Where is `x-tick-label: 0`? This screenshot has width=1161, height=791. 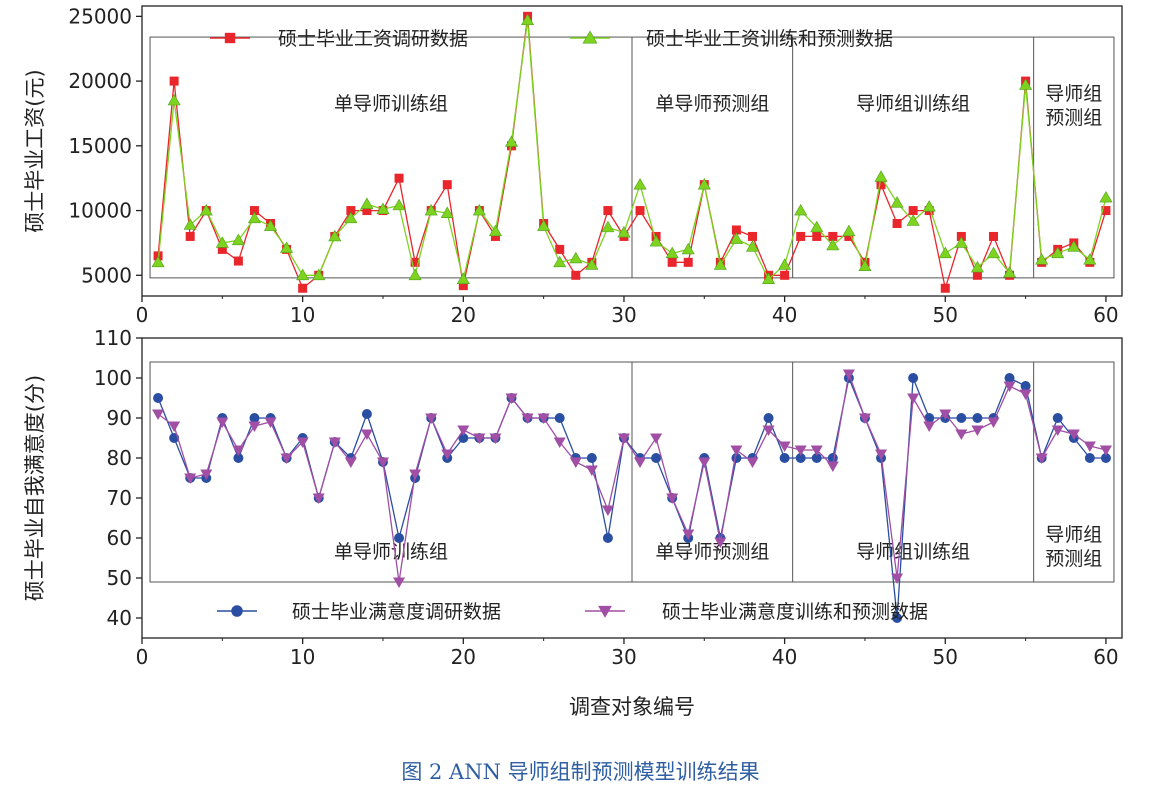
x-tick-label: 0 is located at coordinates (142, 315).